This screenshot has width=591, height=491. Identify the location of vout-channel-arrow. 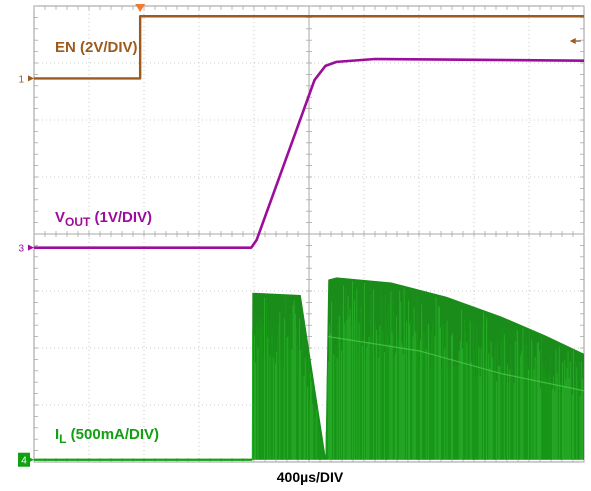
(31, 247).